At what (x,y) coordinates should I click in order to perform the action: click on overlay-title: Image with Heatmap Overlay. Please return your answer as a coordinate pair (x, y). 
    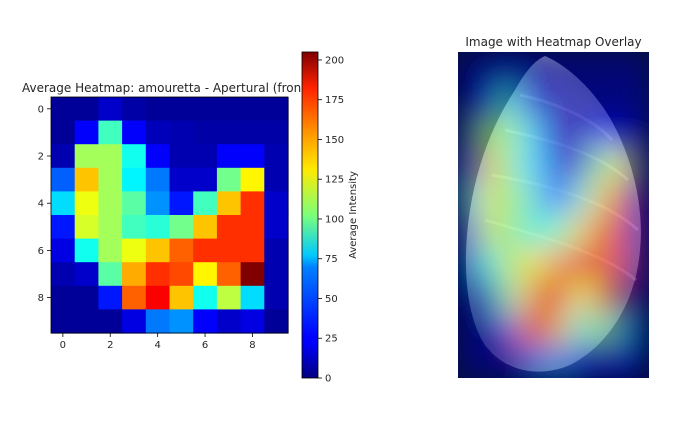
    Looking at the image, I should click on (553, 42).